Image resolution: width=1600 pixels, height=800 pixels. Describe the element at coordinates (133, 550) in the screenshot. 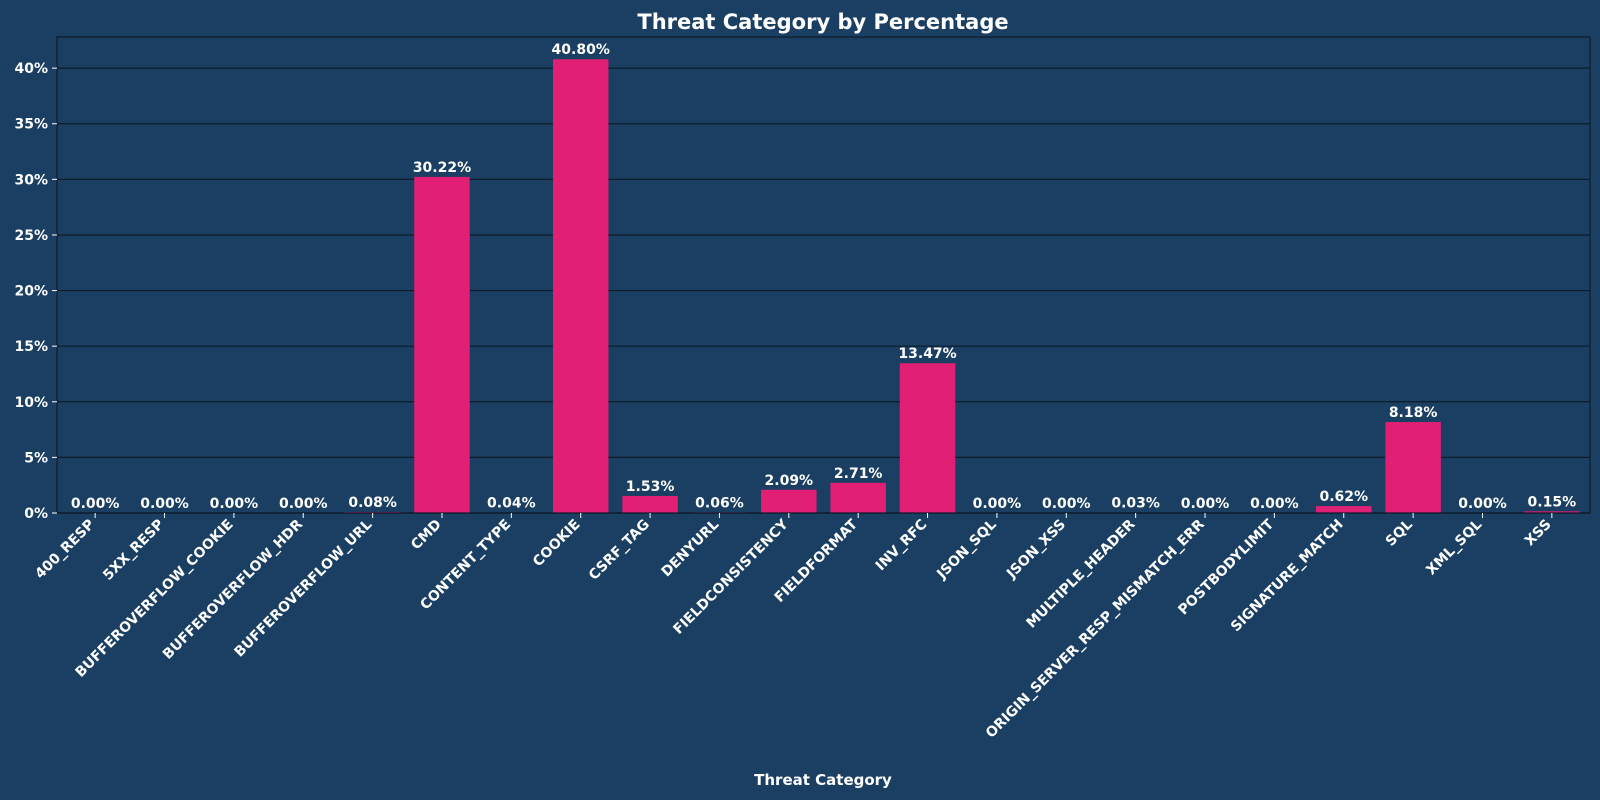

I see `x-tick-label: 5XX_RESP` at that location.